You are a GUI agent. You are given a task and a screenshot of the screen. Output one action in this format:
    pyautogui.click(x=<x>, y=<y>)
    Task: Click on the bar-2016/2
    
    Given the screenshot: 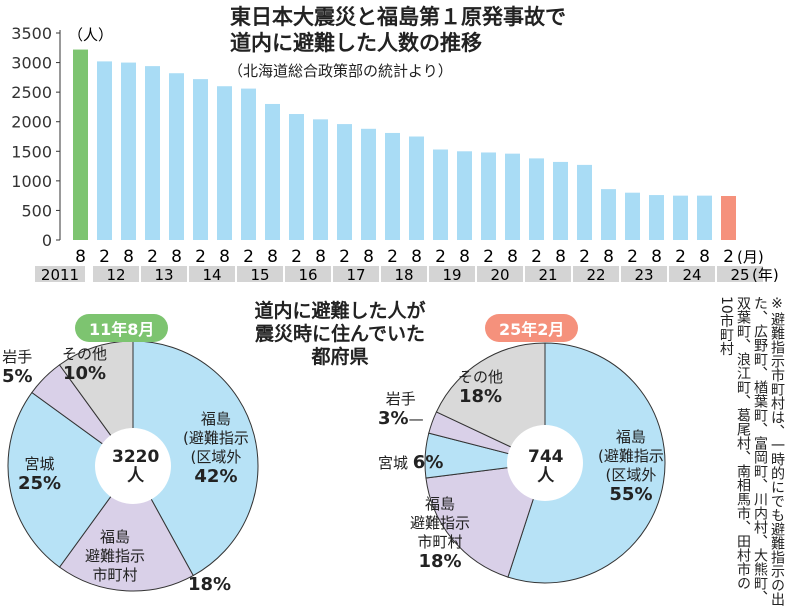 What is the action you would take?
    pyautogui.click(x=296, y=177)
    